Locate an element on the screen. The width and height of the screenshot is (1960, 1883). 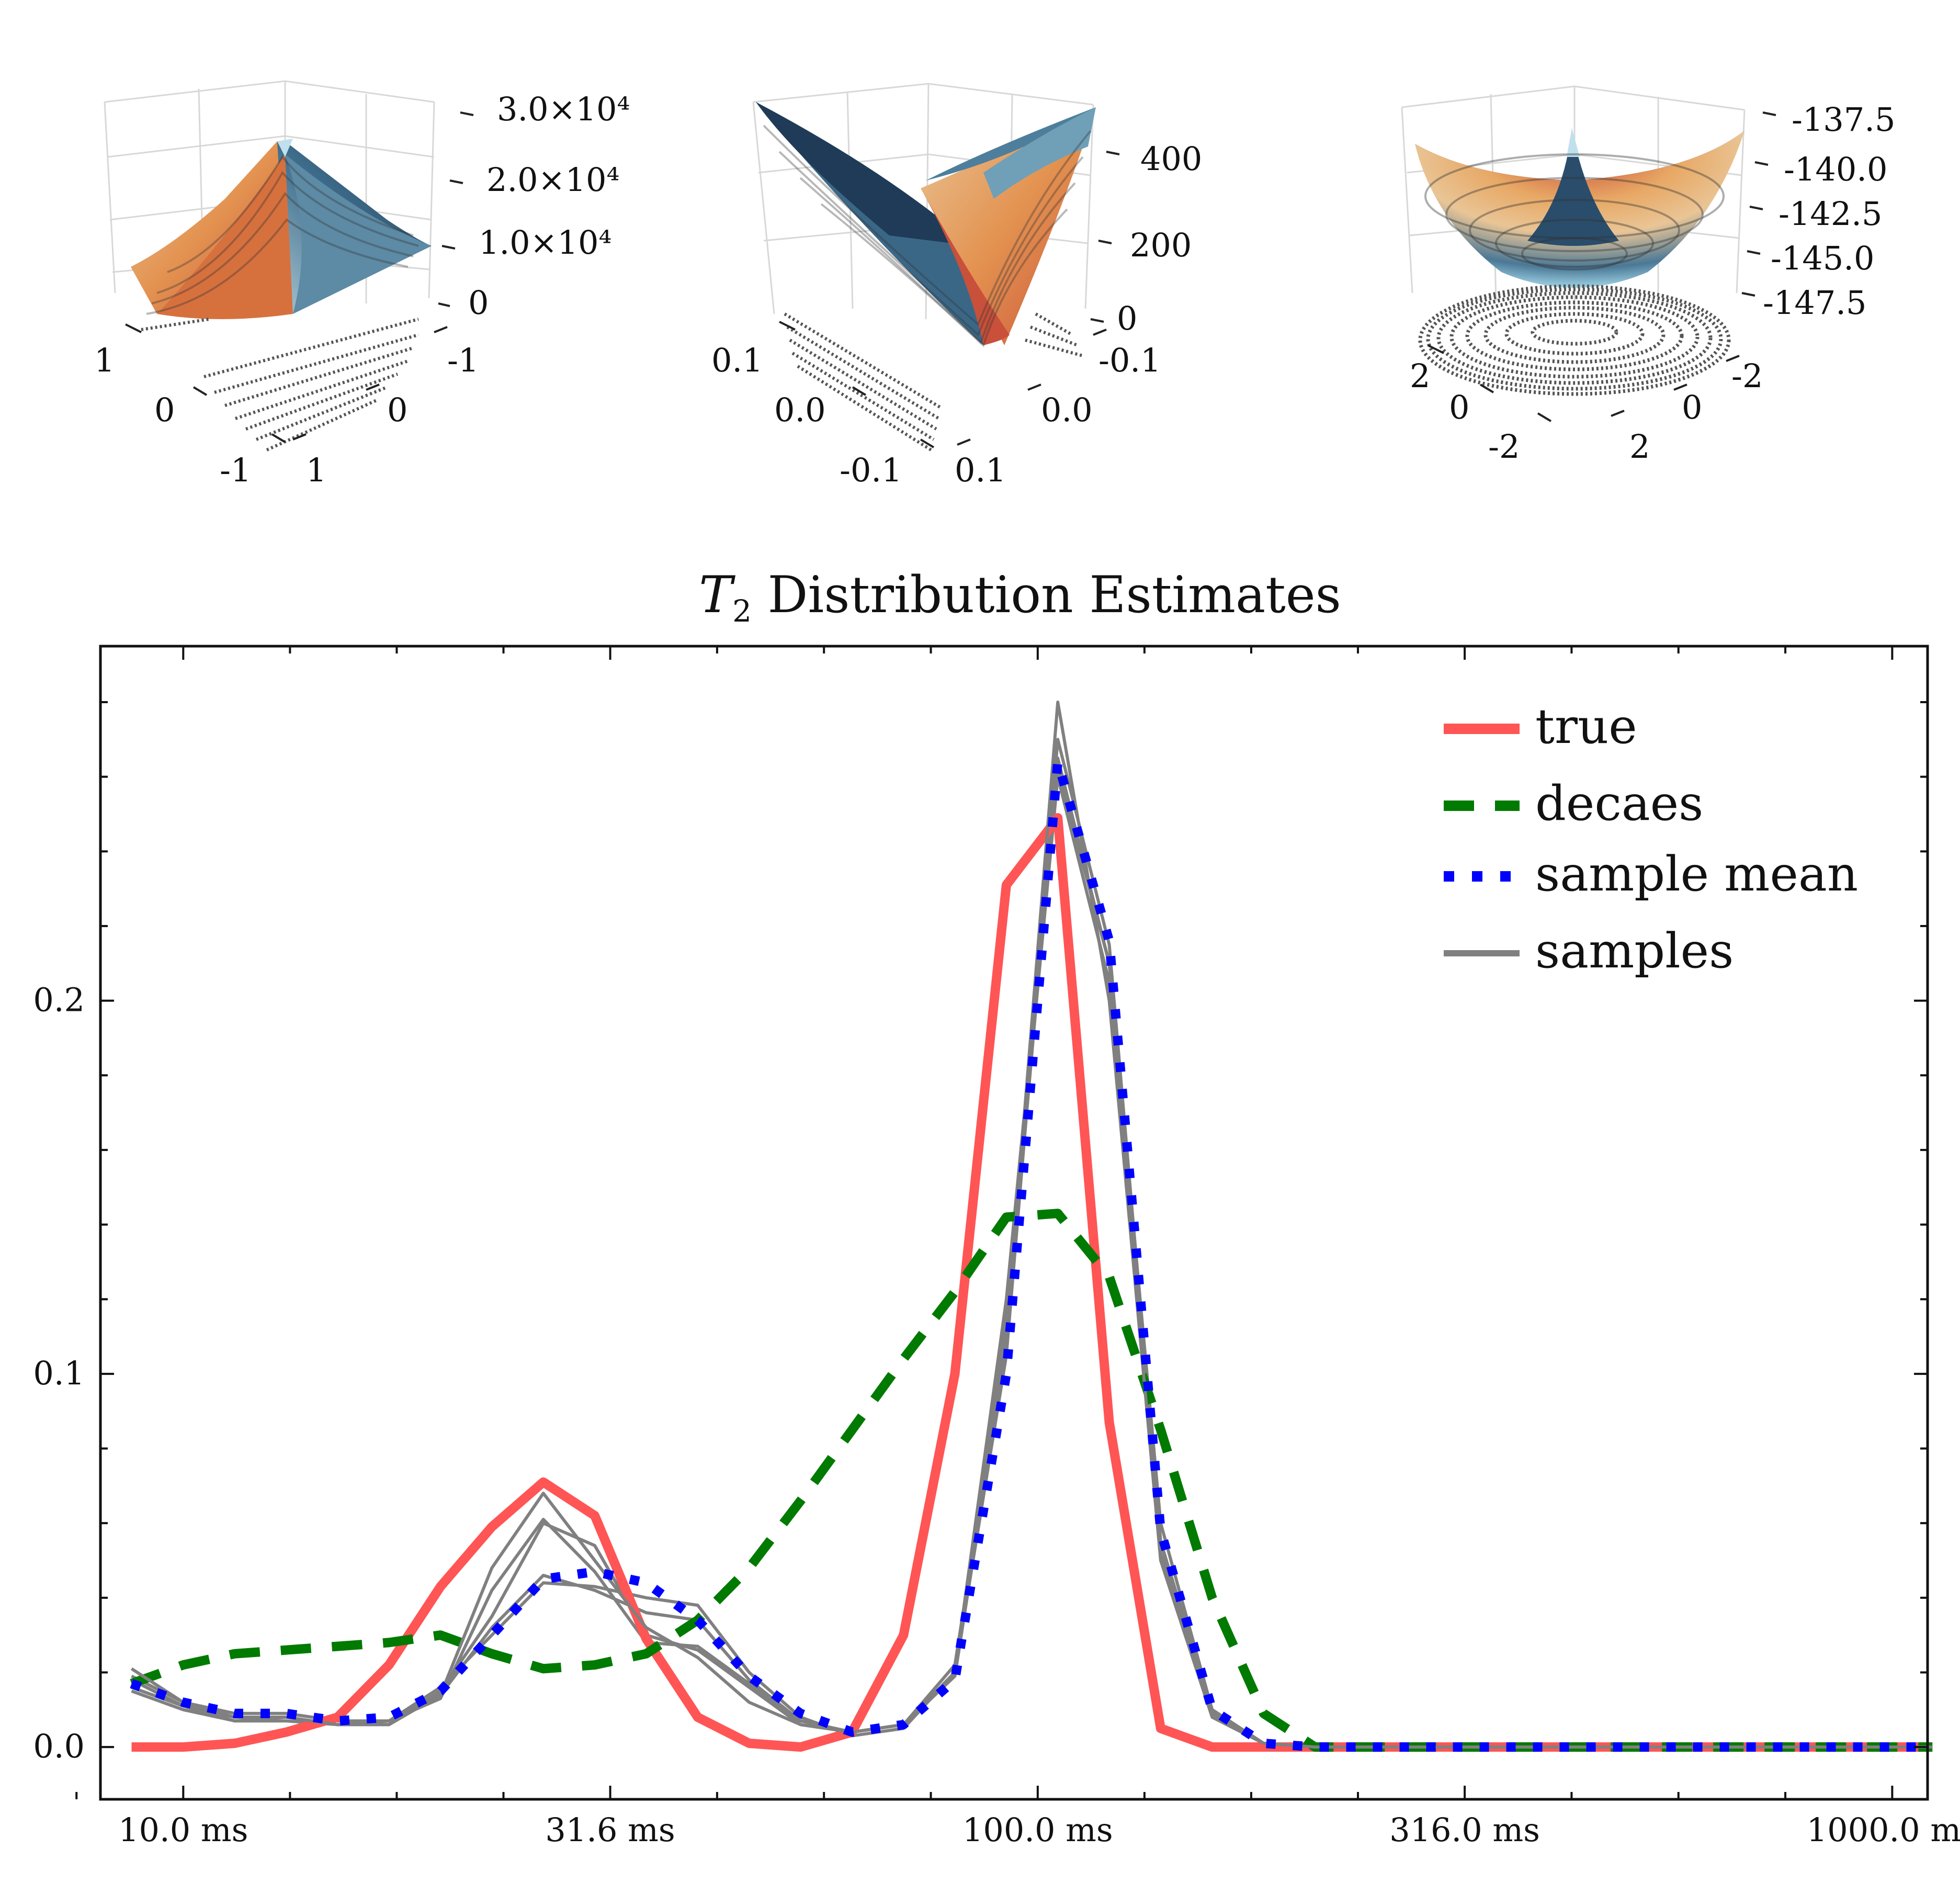
legend: true decaes sample mean samples is located at coordinates (1651, 838).